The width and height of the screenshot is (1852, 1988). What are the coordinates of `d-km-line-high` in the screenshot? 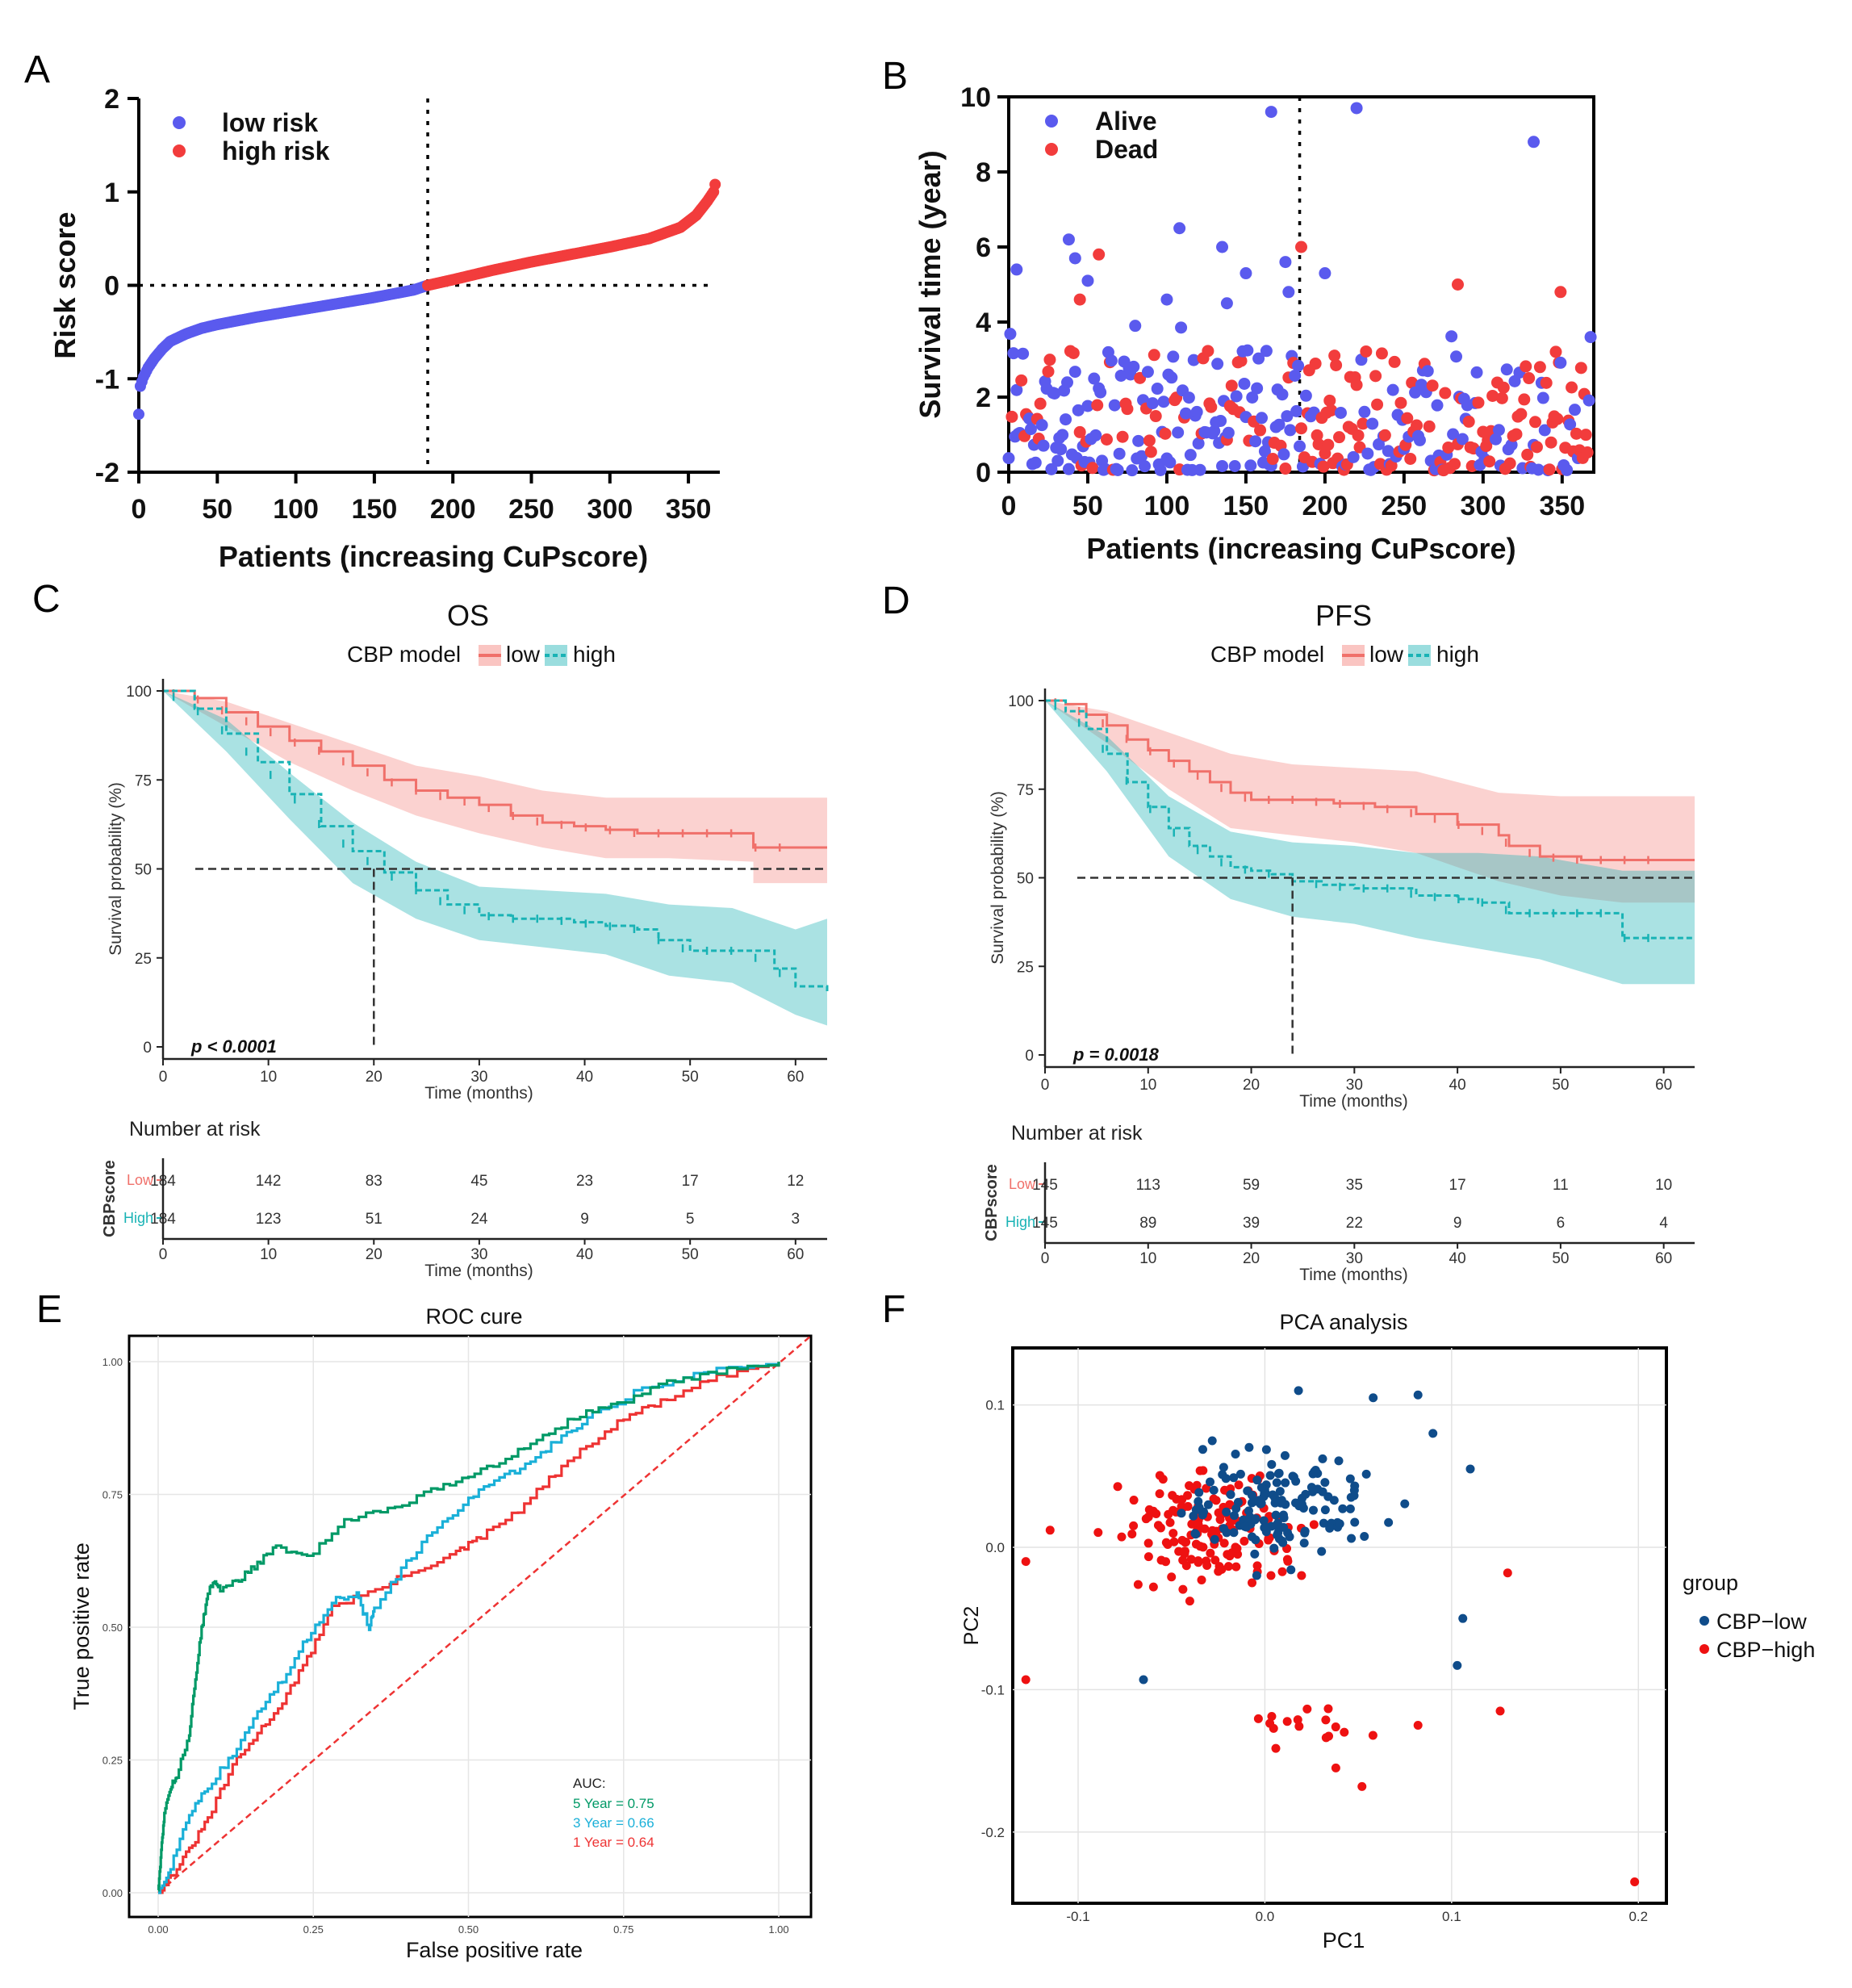 It's located at (1370, 820).